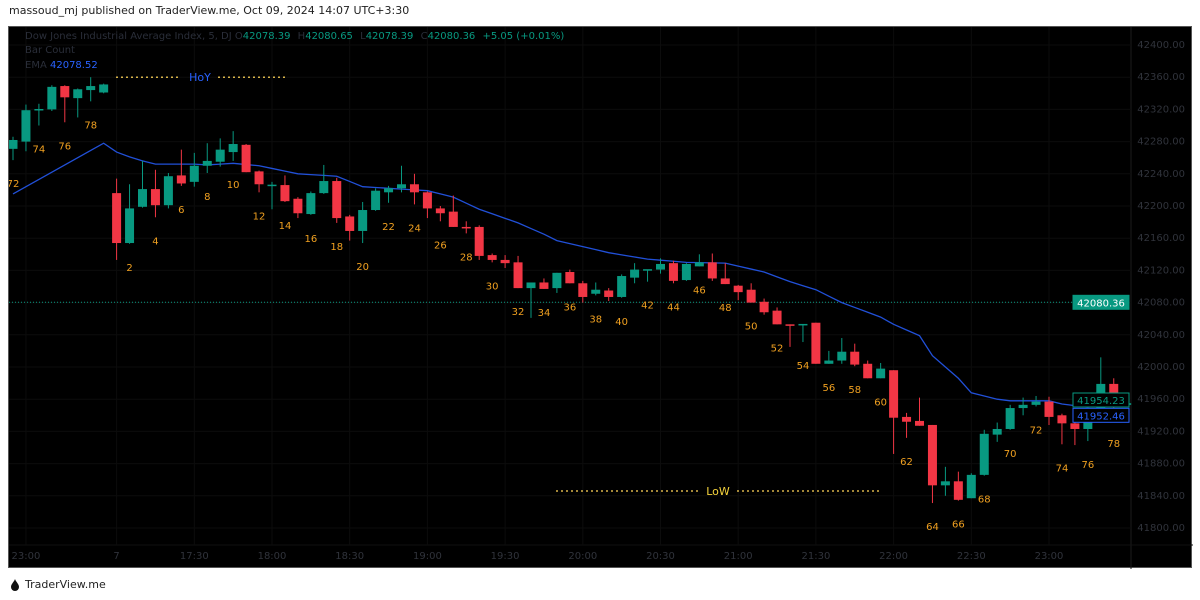  Describe the element at coordinates (699, 290) in the screenshot. I see `bar-count-label: 46` at that location.